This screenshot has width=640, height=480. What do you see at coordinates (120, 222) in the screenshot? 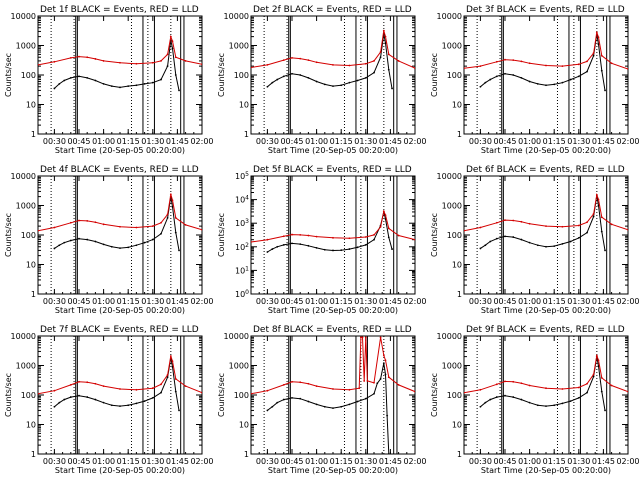
I see `series-group` at bounding box center [120, 222].